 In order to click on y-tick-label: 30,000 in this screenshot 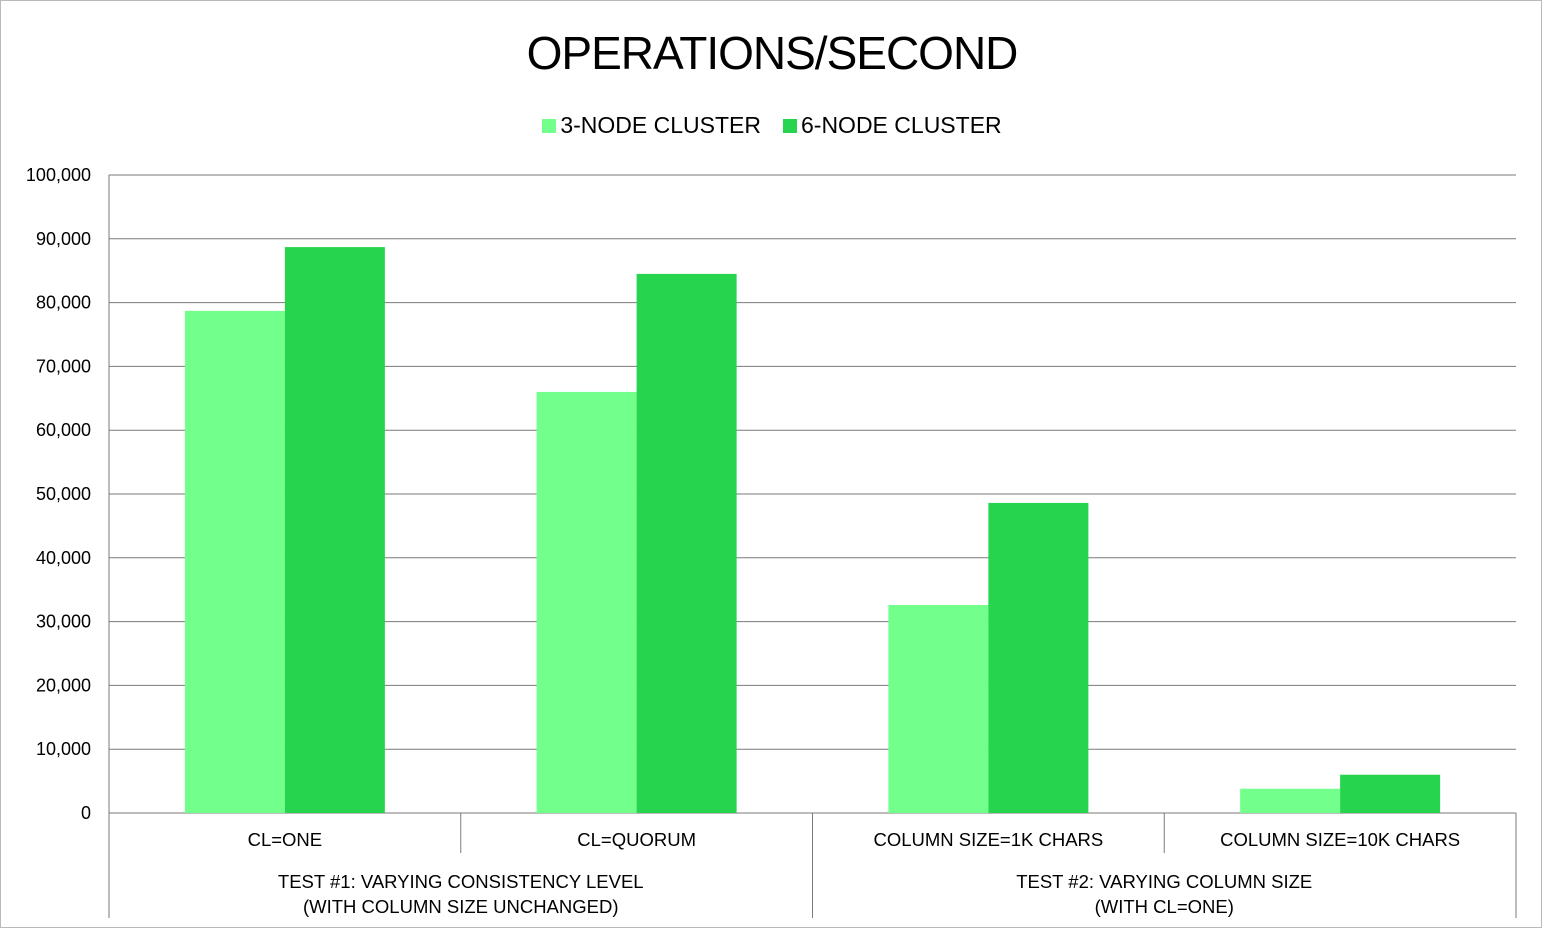, I will do `click(63, 622)`.